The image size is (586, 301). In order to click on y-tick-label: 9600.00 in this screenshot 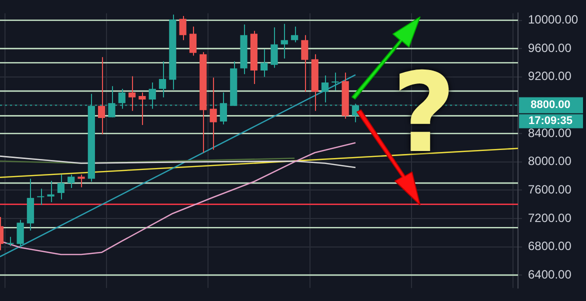, I will do `click(550, 47)`.